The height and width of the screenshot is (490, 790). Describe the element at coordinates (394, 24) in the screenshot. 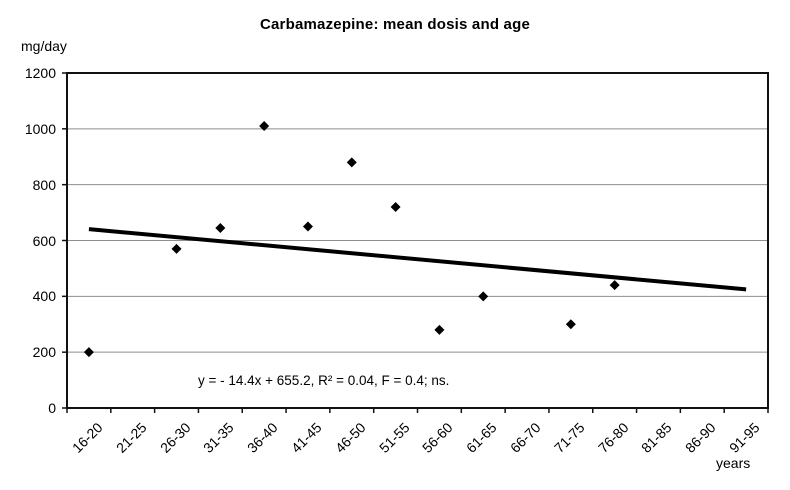

I see `chart-title: Carbamazepine: mean dosis and age` at that location.